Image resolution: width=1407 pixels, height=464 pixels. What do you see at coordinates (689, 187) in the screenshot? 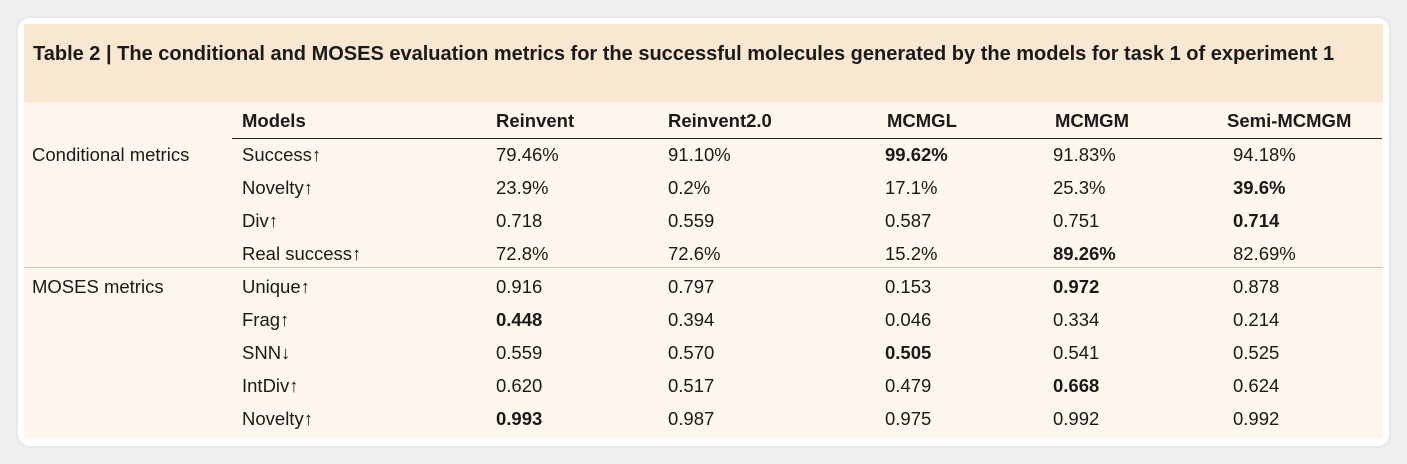
I see `cell-reinvent2: 0.2%` at bounding box center [689, 187].